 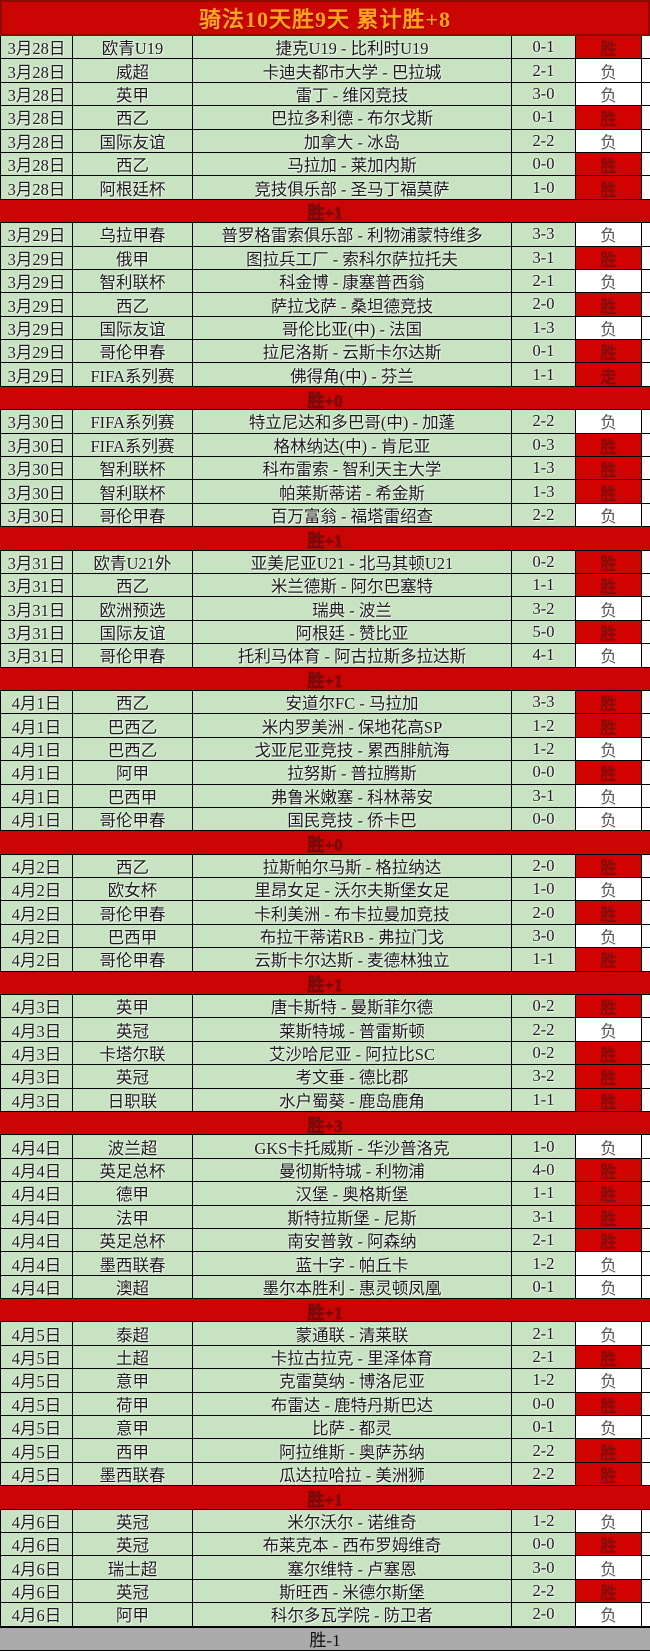 I want to click on match-league: 波兰超, so click(x=133, y=1146).